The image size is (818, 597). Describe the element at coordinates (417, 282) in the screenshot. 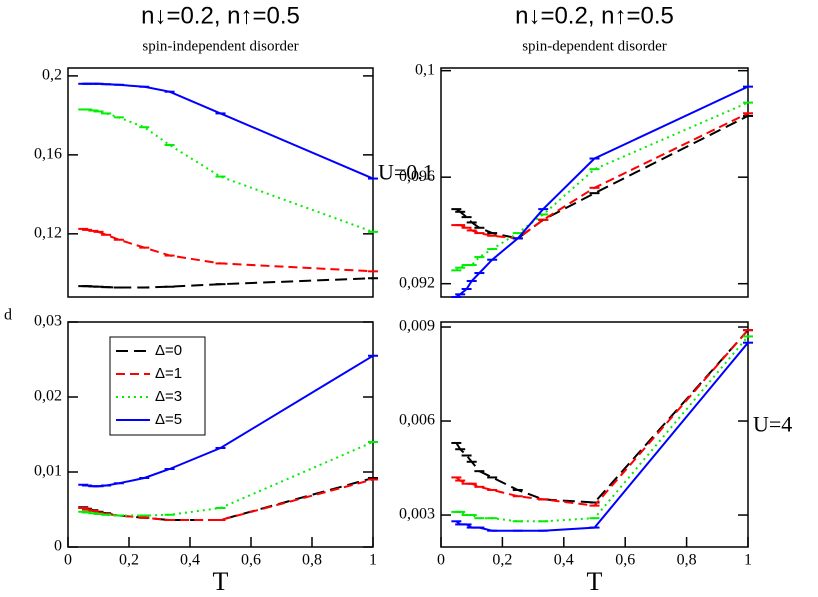

I see `y-tick-label: 0,092` at that location.